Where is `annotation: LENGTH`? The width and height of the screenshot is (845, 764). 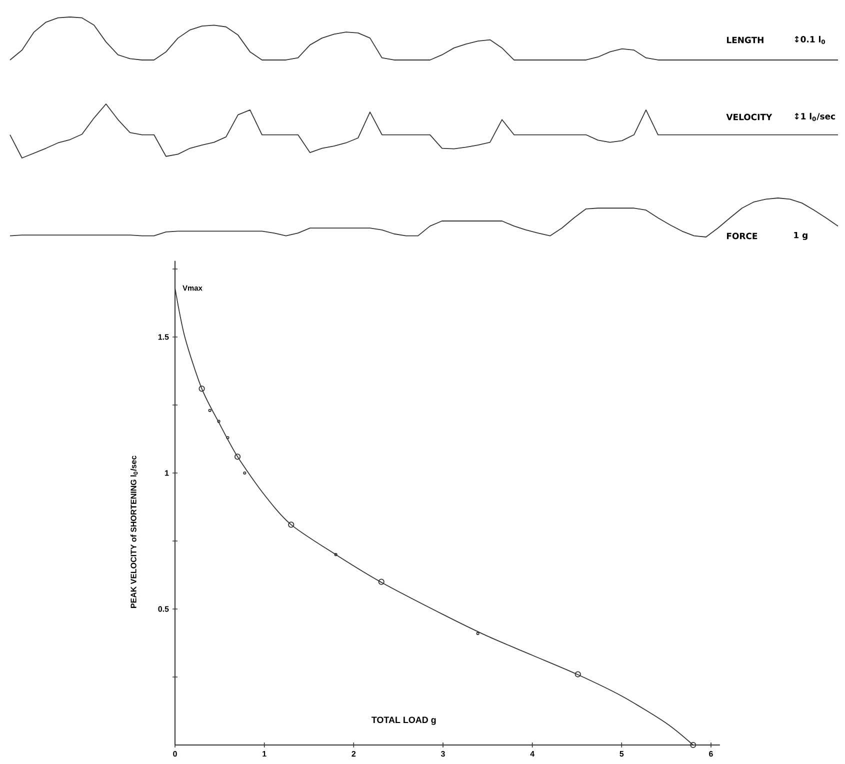 annotation: LENGTH is located at coordinates (745, 40).